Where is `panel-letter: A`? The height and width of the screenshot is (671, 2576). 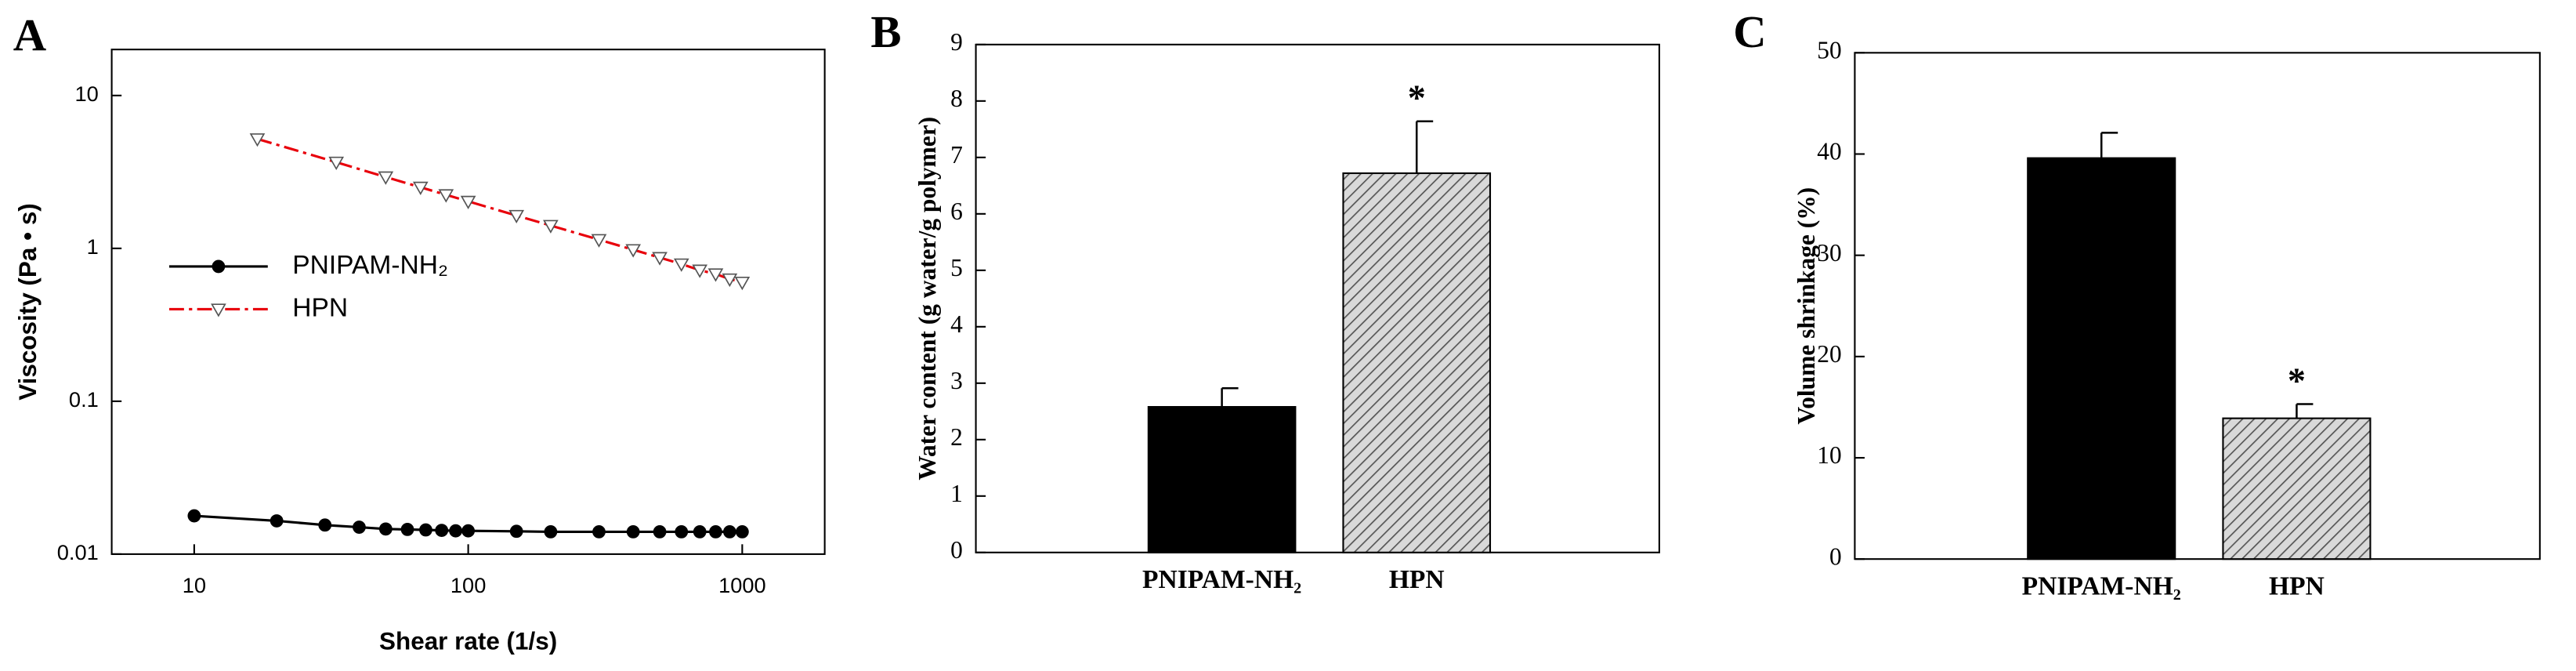
panel-letter: A is located at coordinates (30, 34).